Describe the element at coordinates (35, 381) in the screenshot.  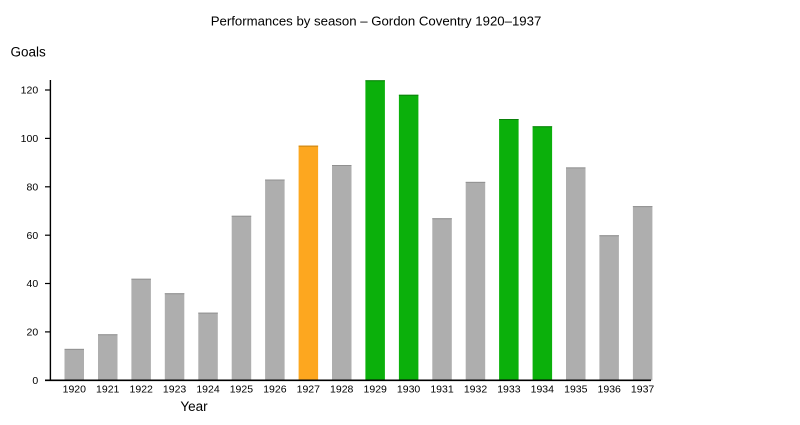
I see `svg-text: 0` at that location.